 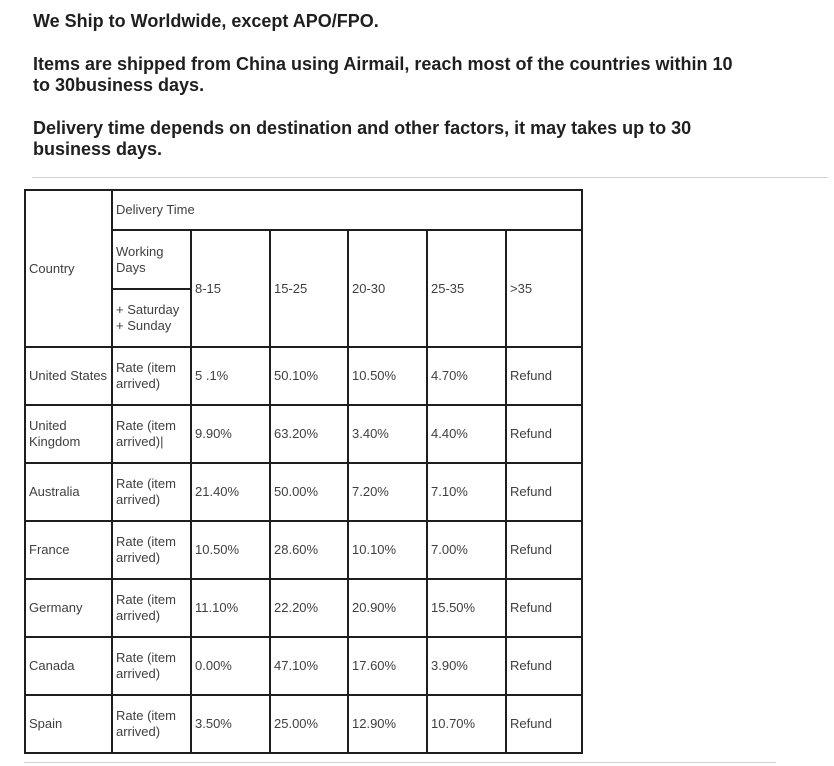 I want to click on rate-value-cell: 3.90%, so click(x=466, y=666).